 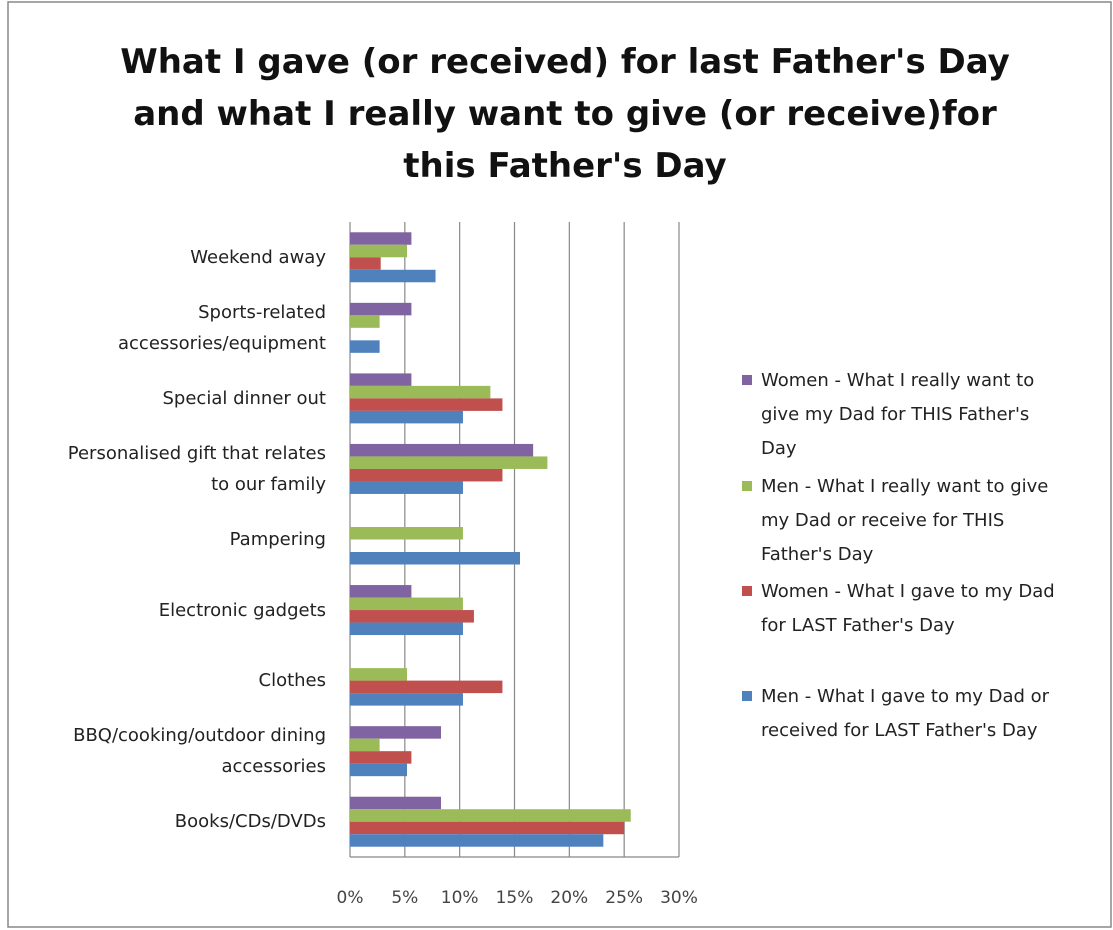 What do you see at coordinates (624, 898) in the screenshot?
I see `x-tick-label: 25%` at bounding box center [624, 898].